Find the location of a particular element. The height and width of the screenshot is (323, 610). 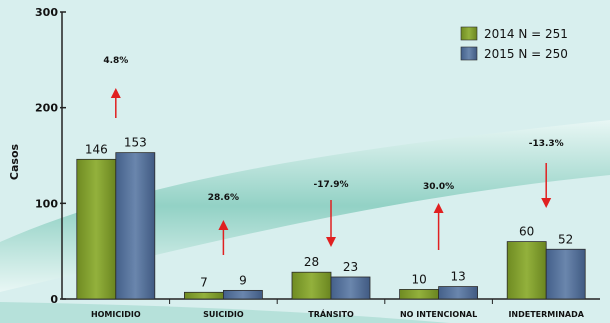

x-tick-label: HOMICIDIO is located at coordinates (116, 314).